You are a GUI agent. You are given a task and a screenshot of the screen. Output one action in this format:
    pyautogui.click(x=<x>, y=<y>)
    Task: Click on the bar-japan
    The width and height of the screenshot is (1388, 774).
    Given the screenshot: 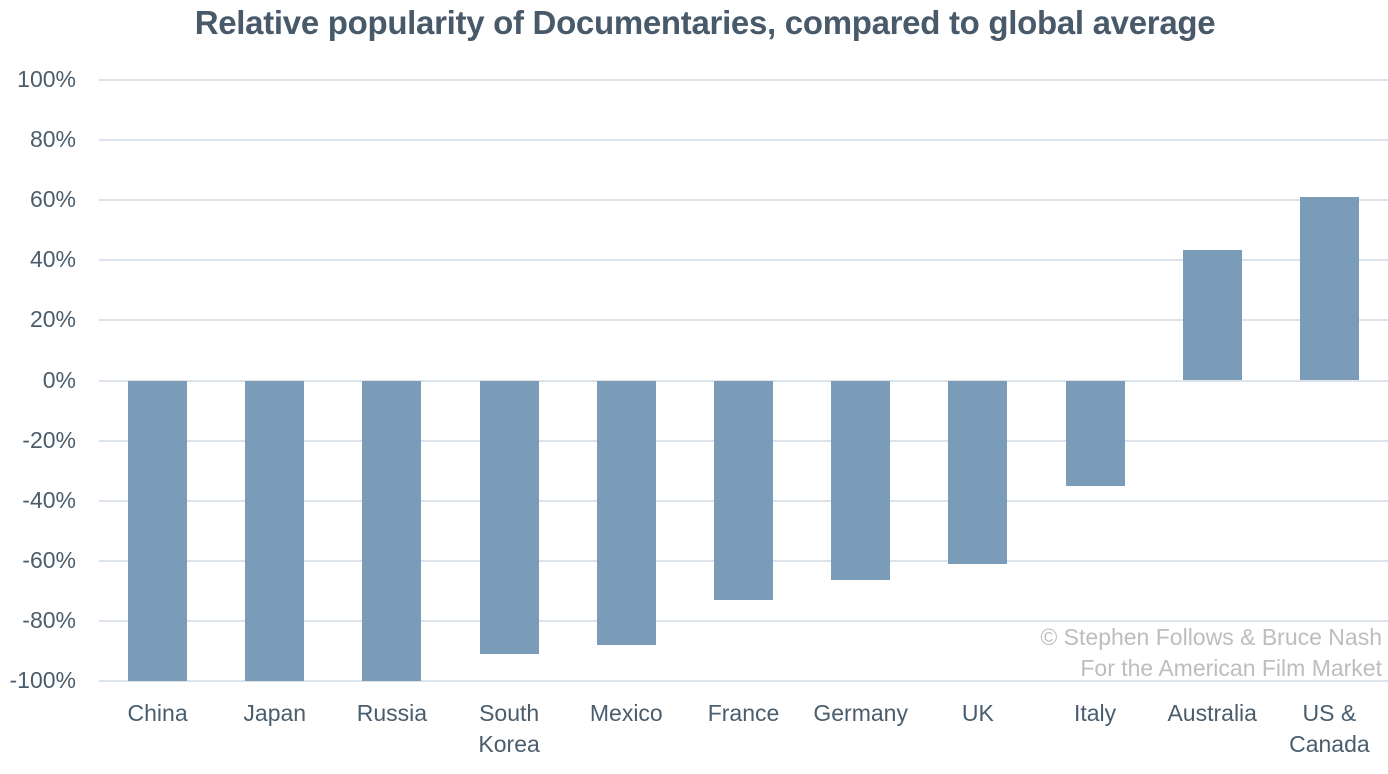 What is the action you would take?
    pyautogui.click(x=275, y=530)
    